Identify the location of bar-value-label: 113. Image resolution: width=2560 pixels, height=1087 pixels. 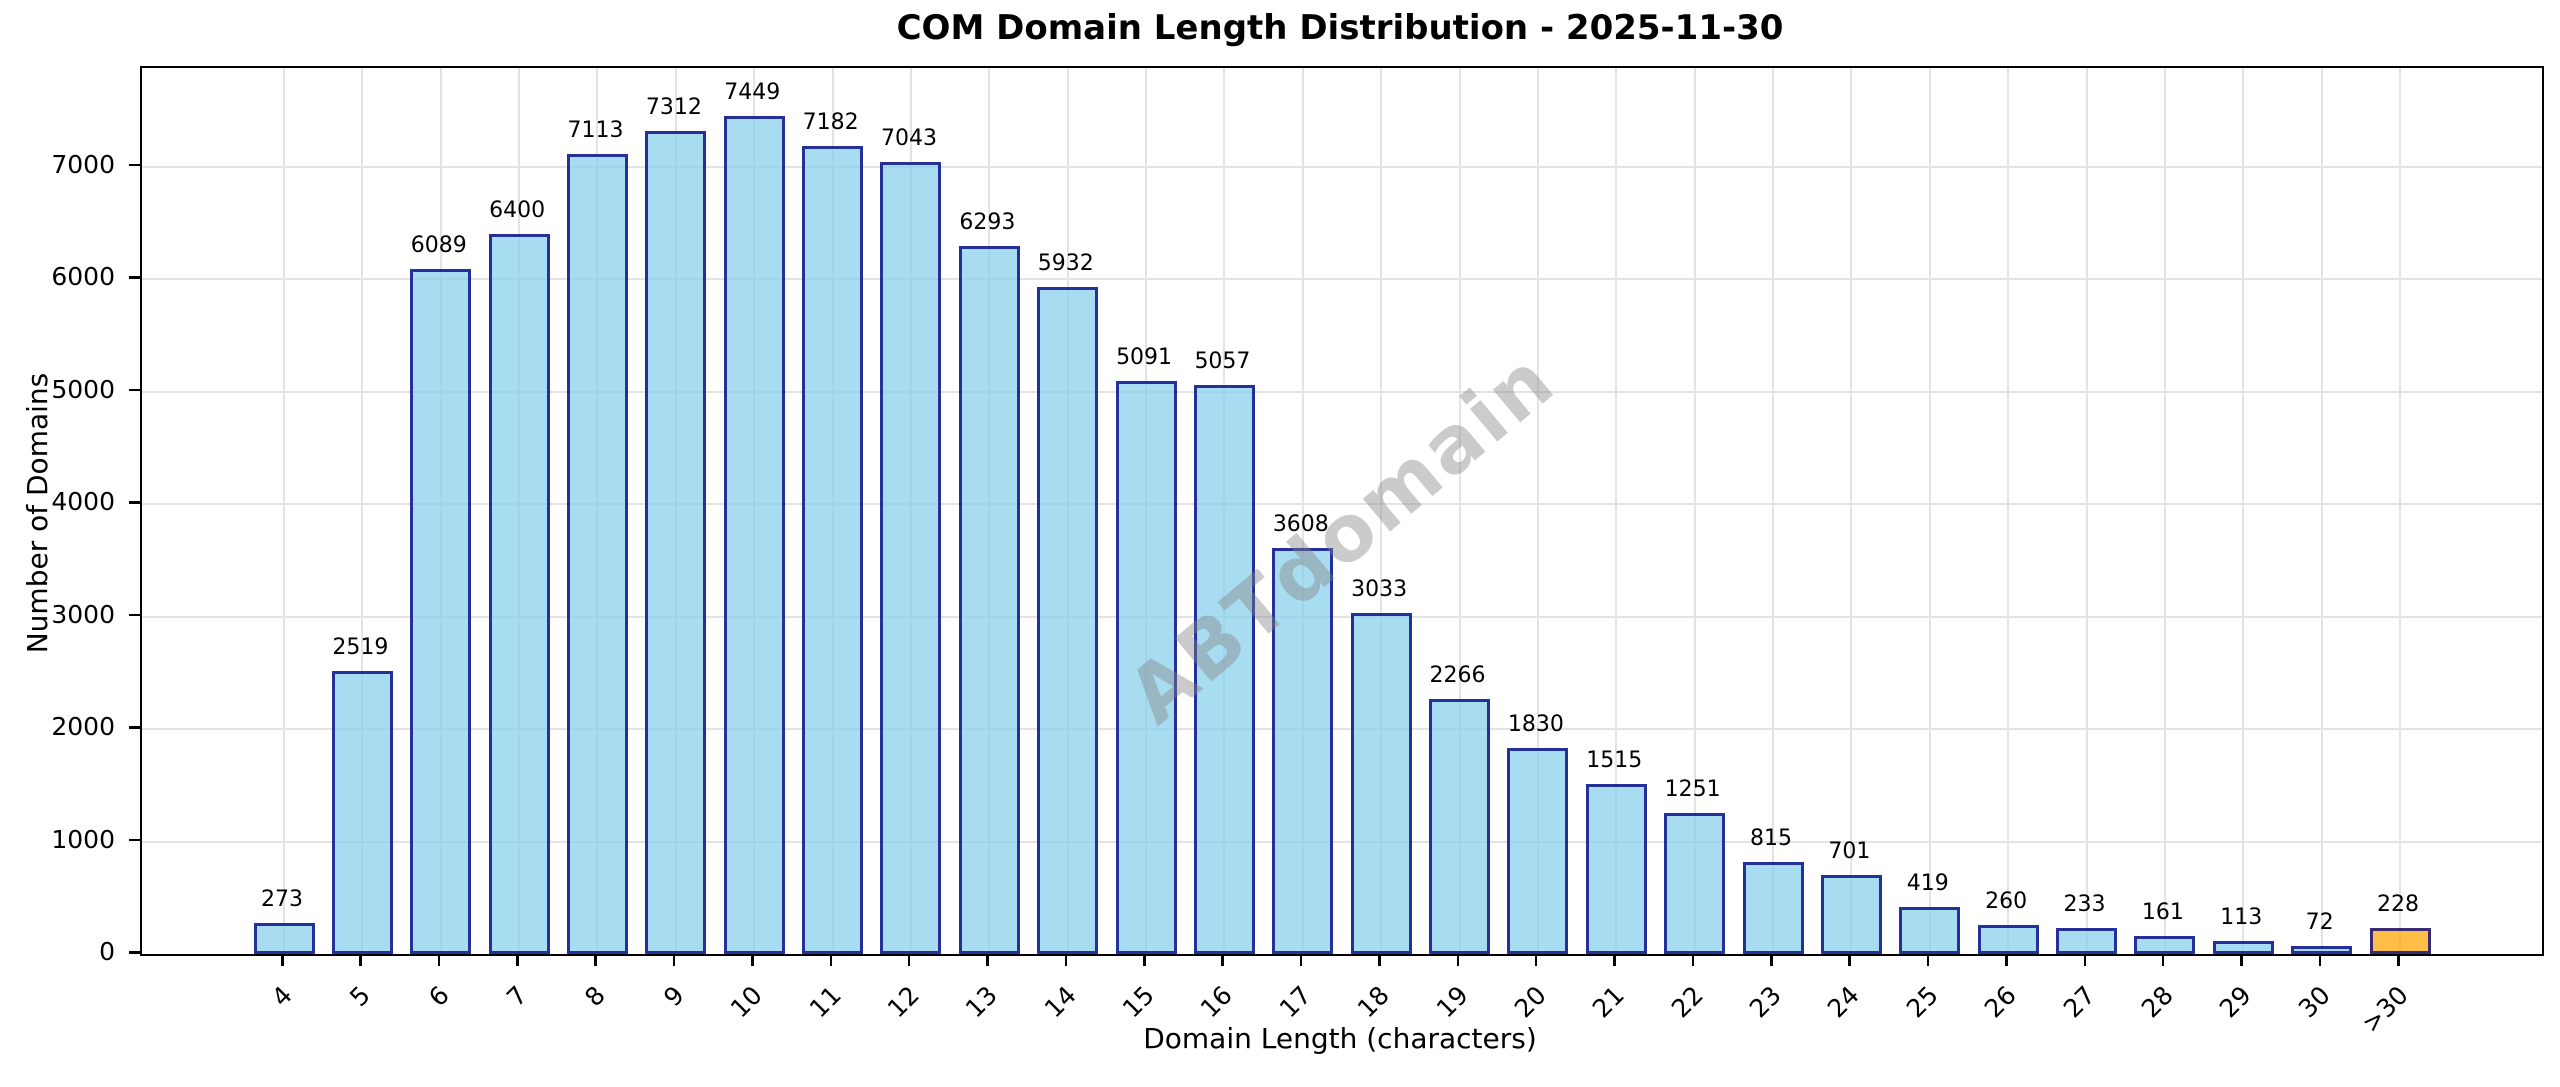
(2241, 918).